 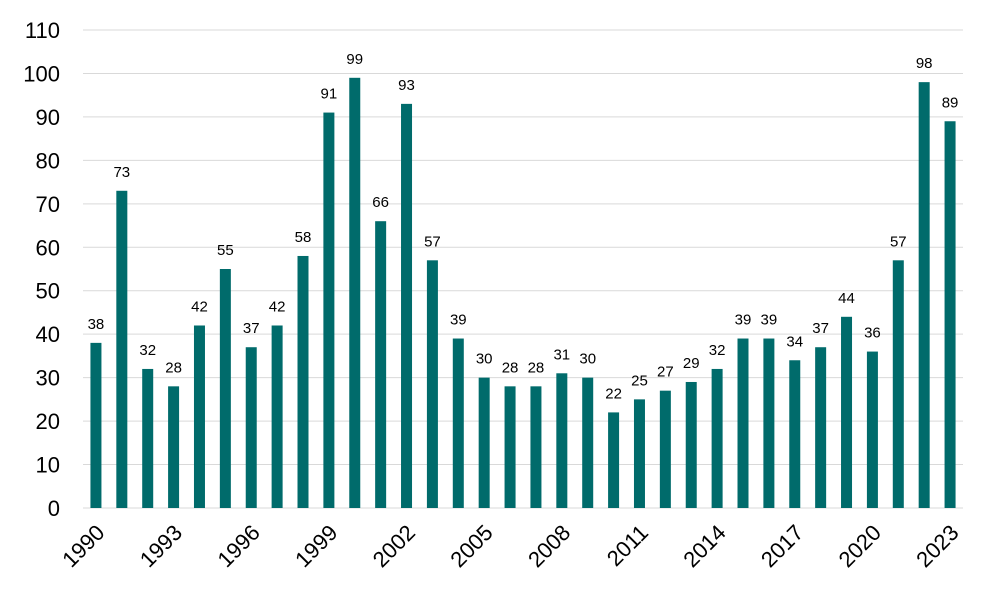 I want to click on y-tick-label: 70, so click(x=48, y=204).